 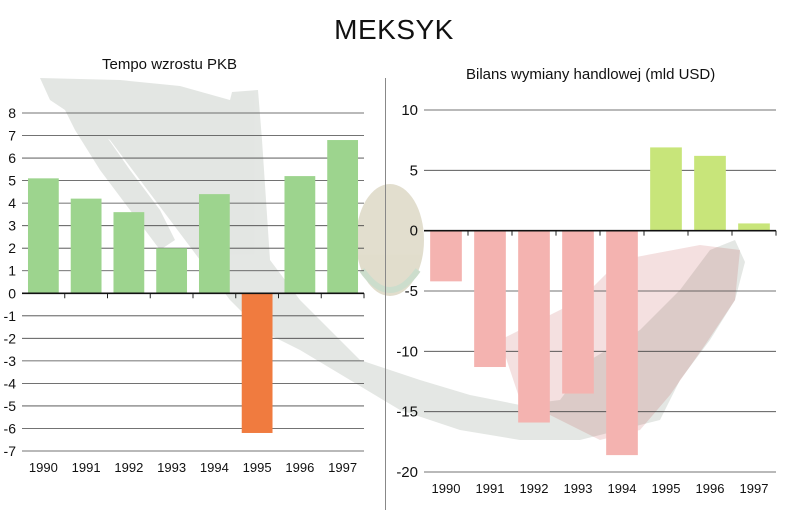 I want to click on y-tick-label: -3, so click(x=10, y=361).